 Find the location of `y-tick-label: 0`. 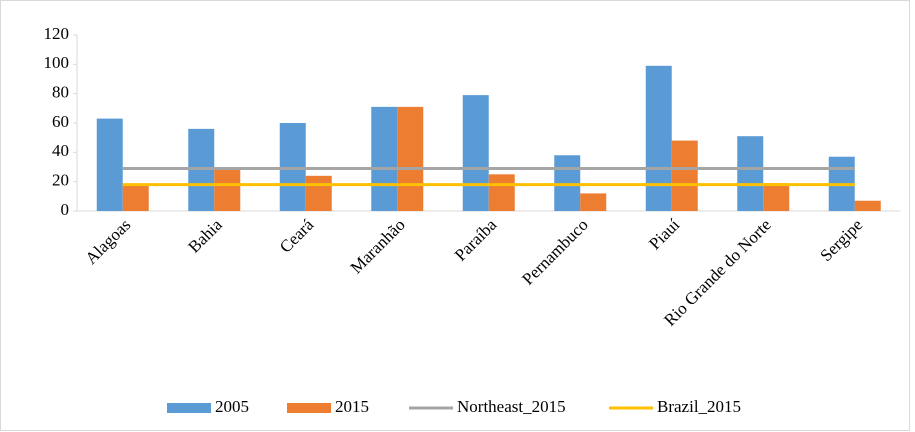

y-tick-label: 0 is located at coordinates (65, 209).